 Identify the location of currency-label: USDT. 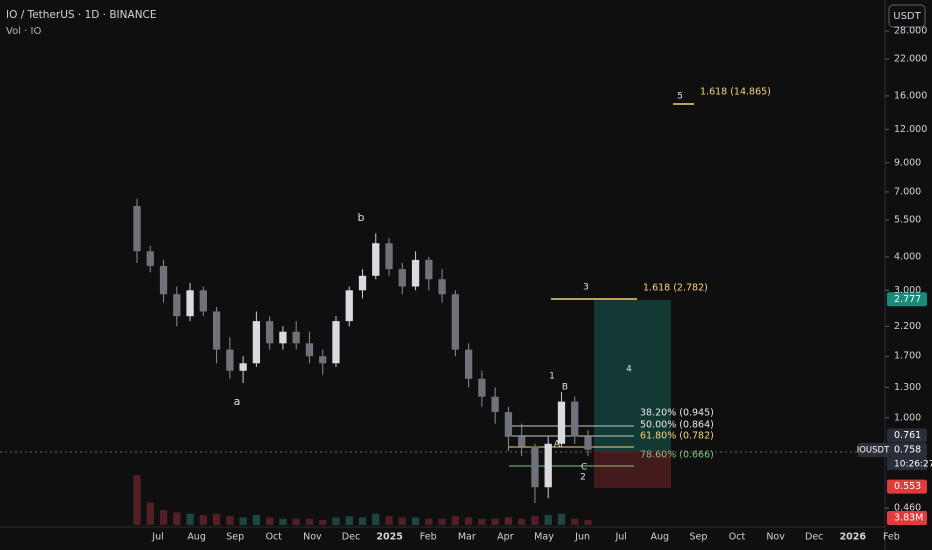
(907, 16).